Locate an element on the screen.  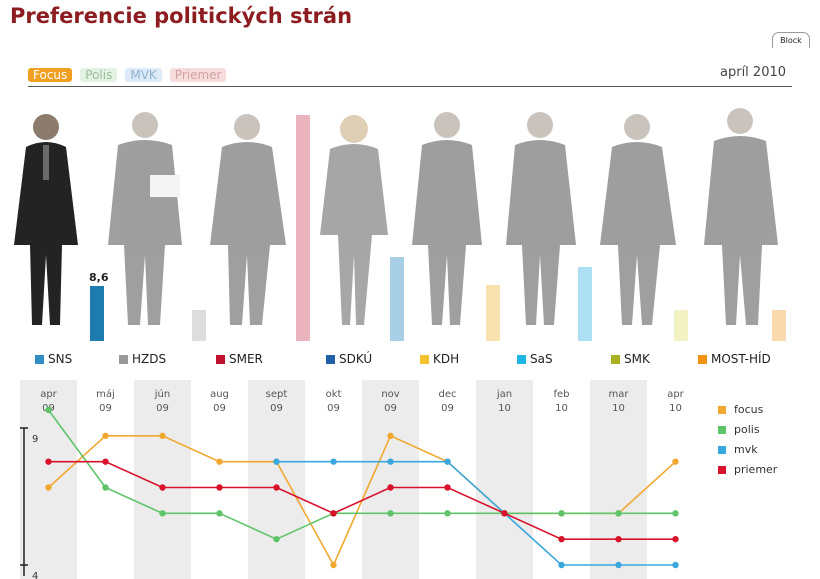
series-legend-polis: polis is located at coordinates (739, 429).